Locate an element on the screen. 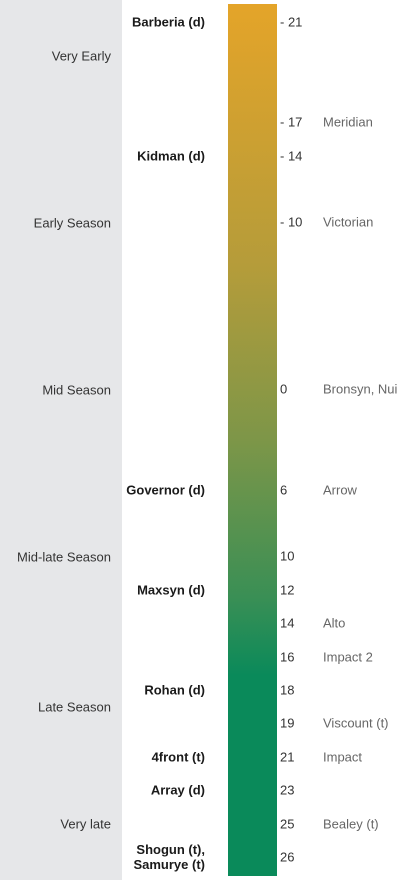 The height and width of the screenshot is (880, 408). scale-value: - 14 is located at coordinates (291, 156).